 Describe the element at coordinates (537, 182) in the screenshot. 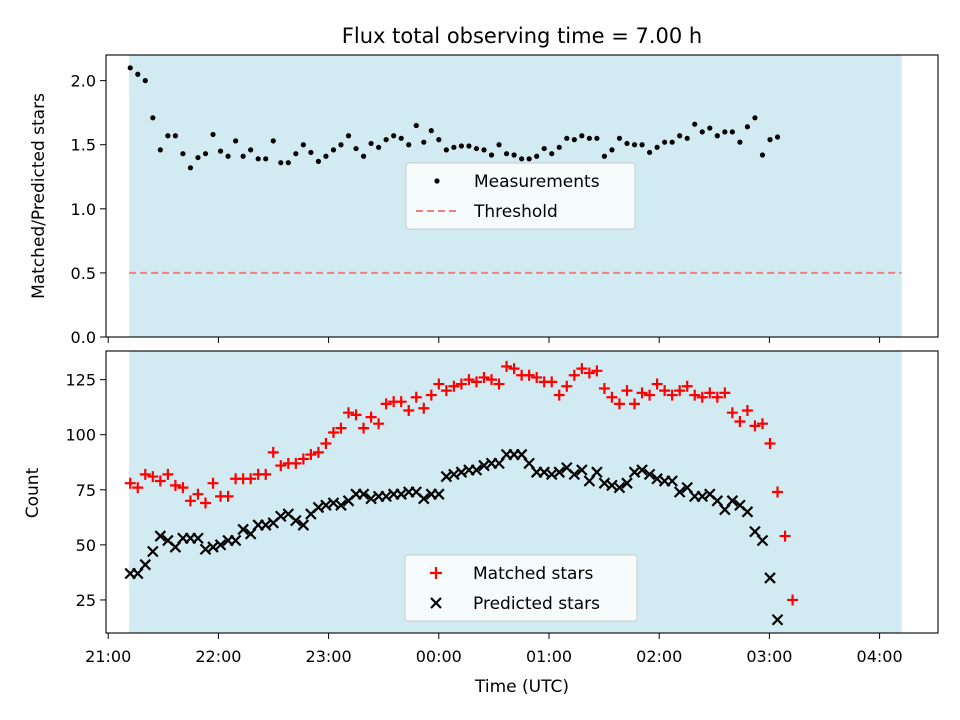

I see `legend-measurements-label: Measurements` at that location.